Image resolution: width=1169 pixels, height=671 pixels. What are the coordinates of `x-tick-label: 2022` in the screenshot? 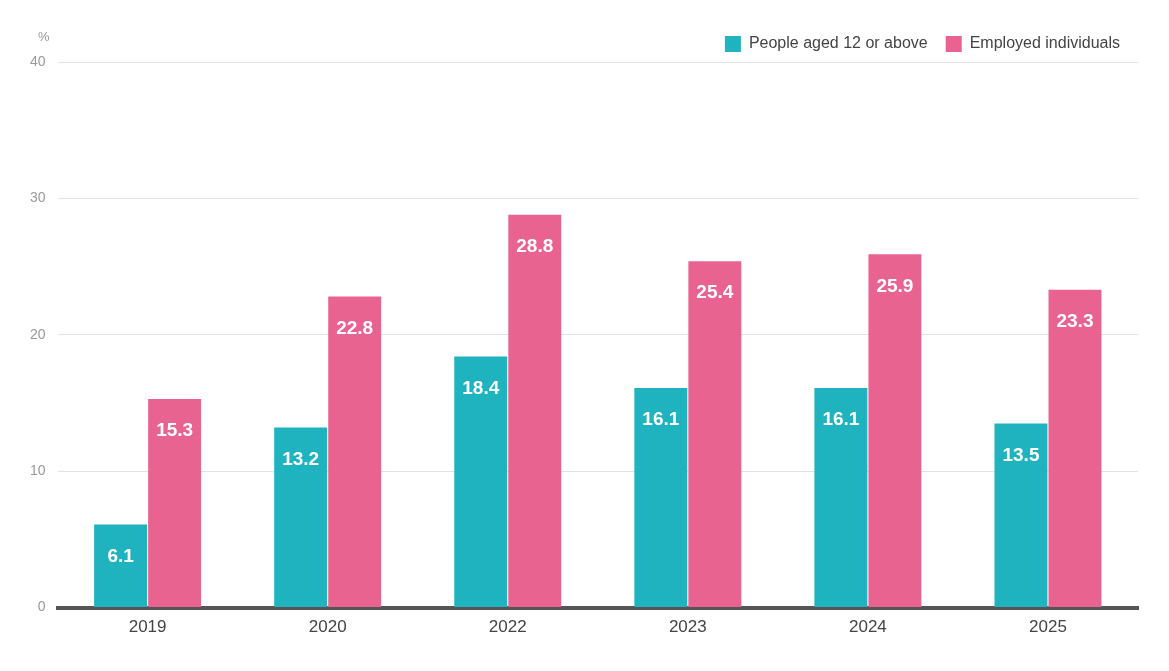 It's located at (507, 627).